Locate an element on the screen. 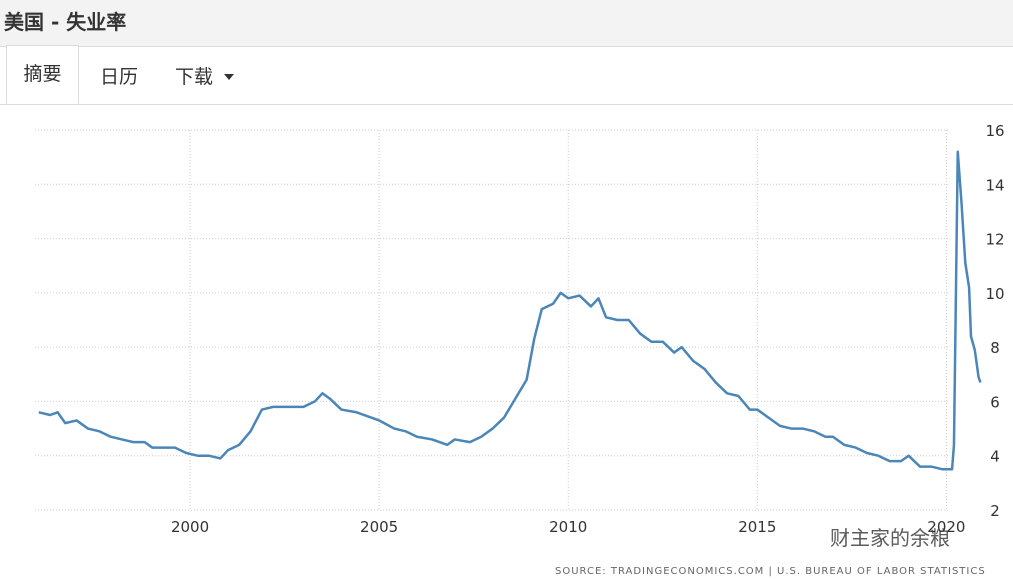 The height and width of the screenshot is (579, 1013). x-tick-label: 2015 is located at coordinates (757, 527).